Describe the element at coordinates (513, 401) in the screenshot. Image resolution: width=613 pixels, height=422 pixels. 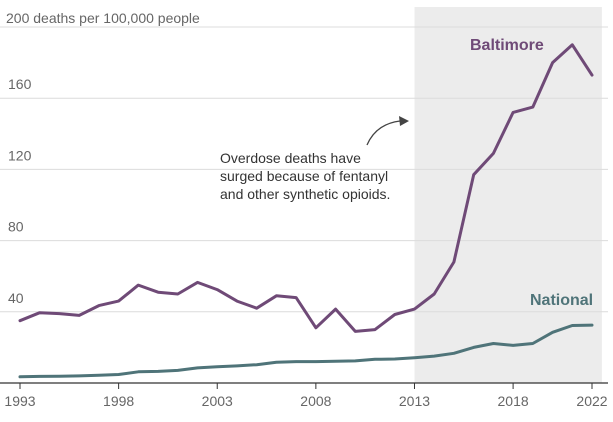
I see `x-tick-label-2018: 2018` at that location.